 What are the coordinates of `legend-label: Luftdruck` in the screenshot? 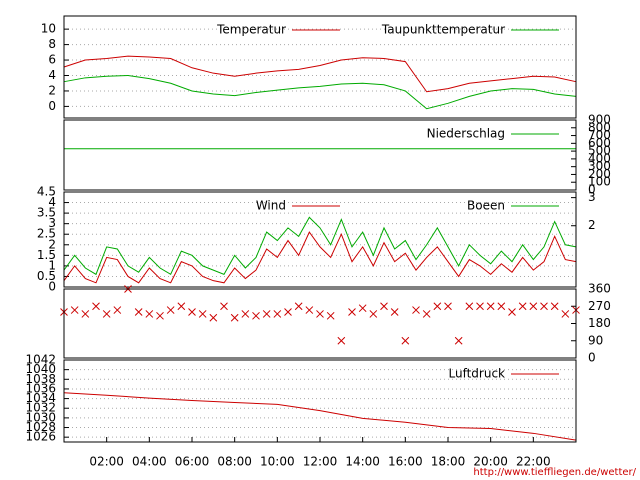 It's located at (476, 374).